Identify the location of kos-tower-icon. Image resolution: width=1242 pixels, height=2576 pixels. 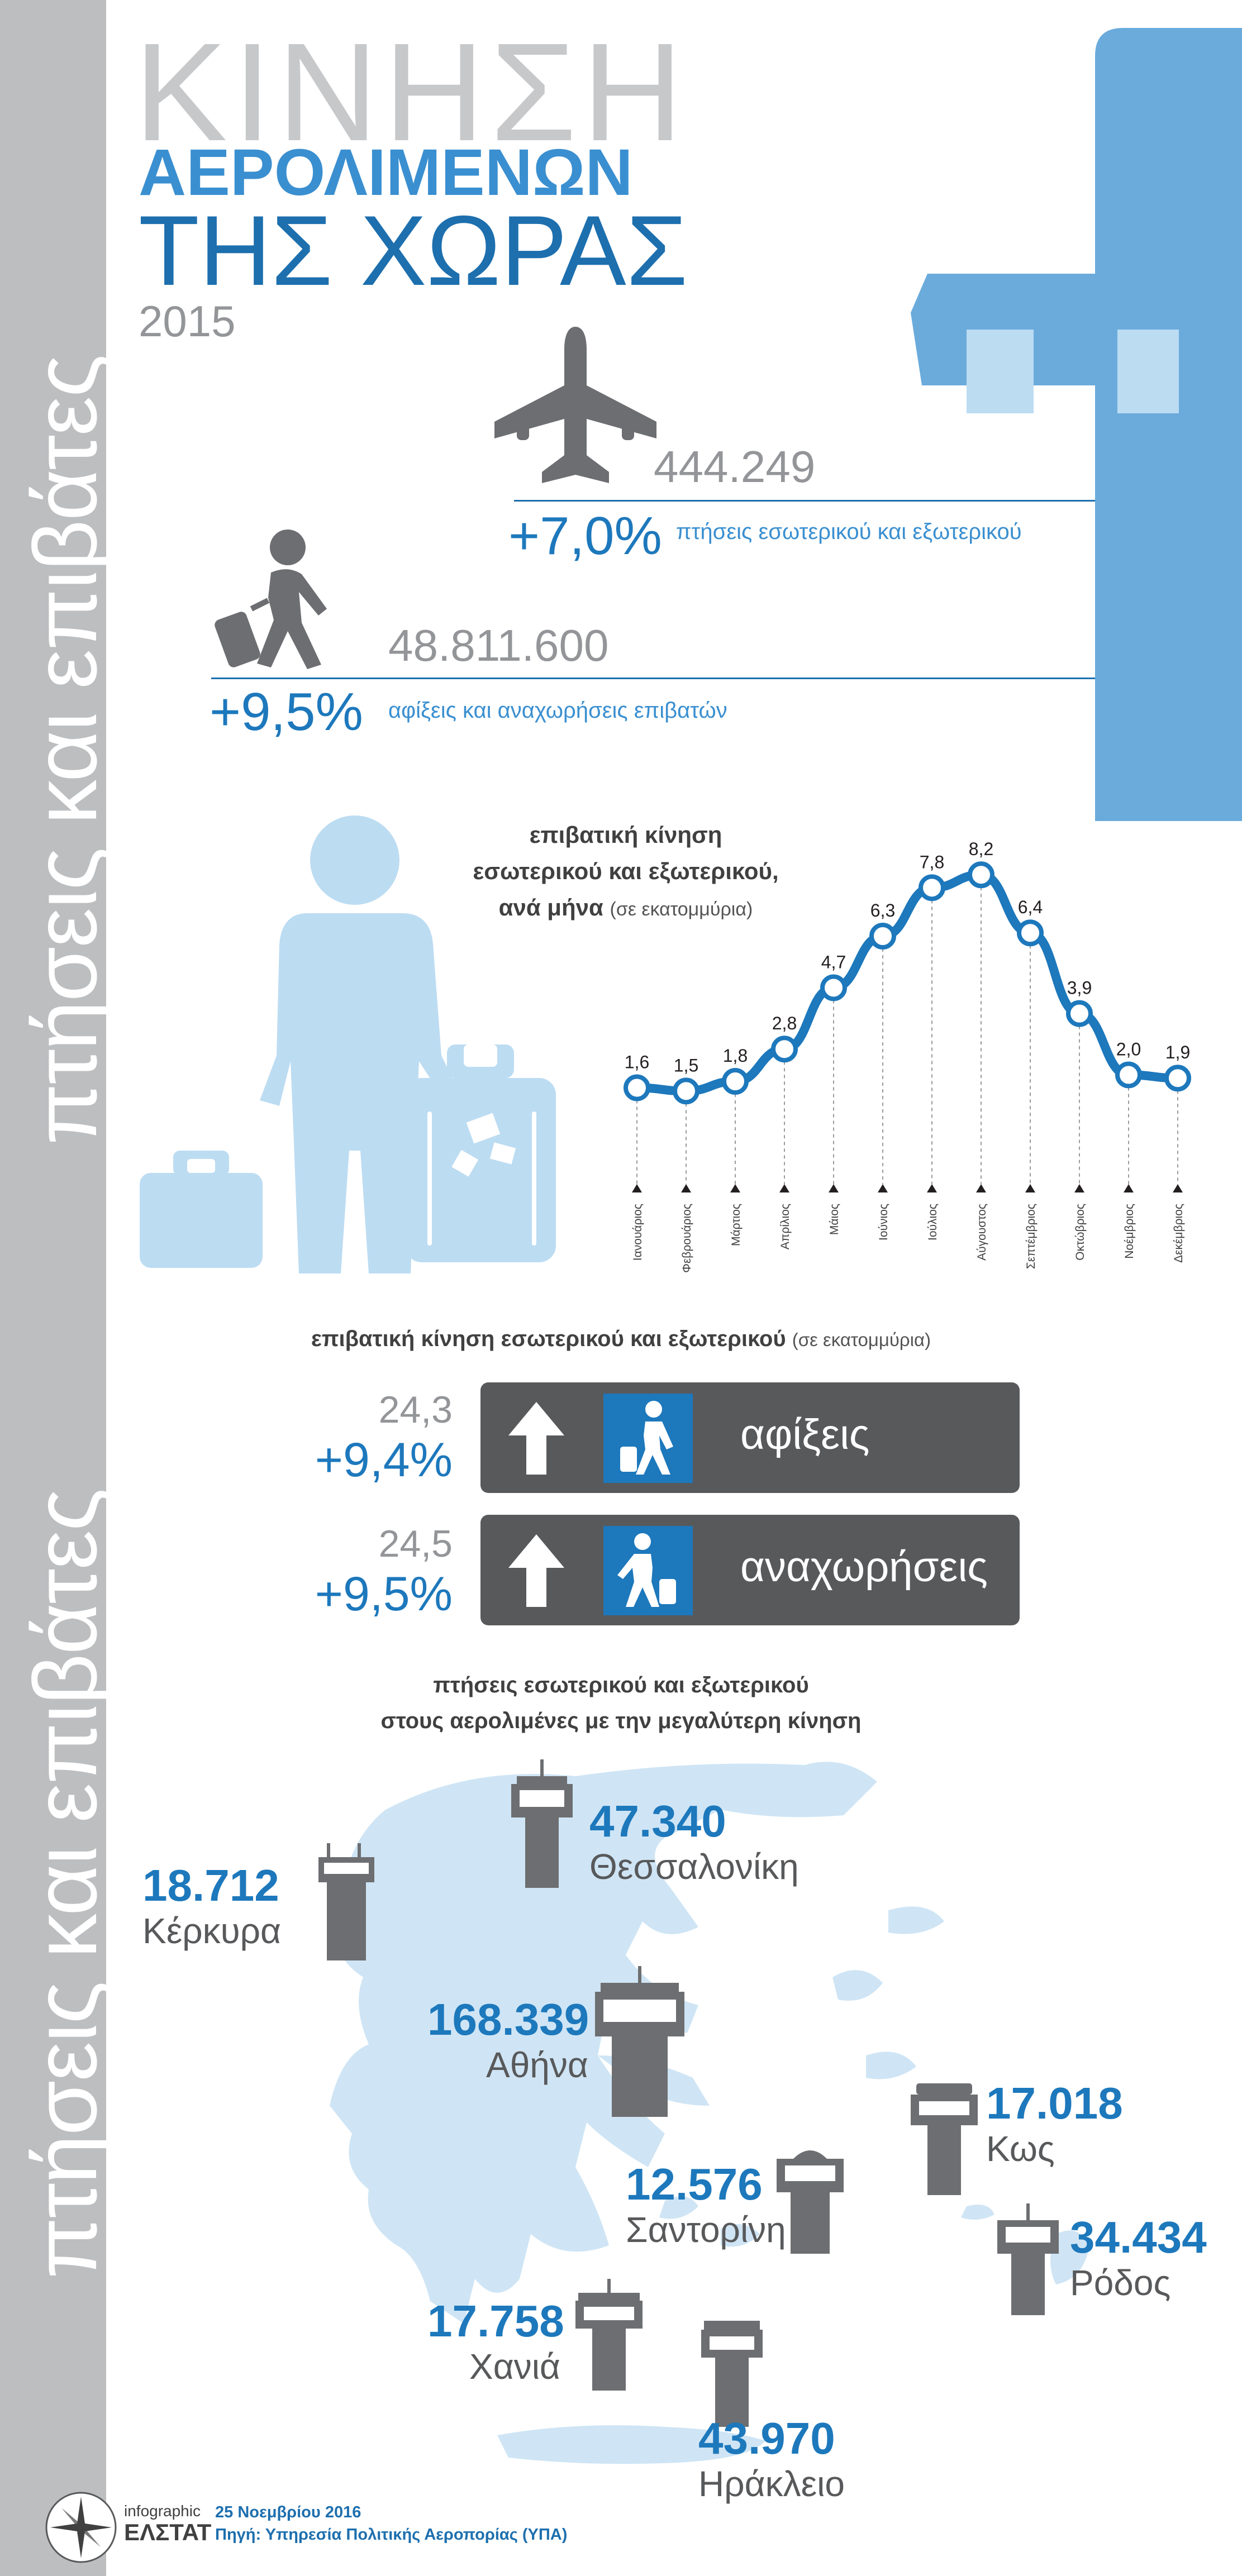
(945, 2139).